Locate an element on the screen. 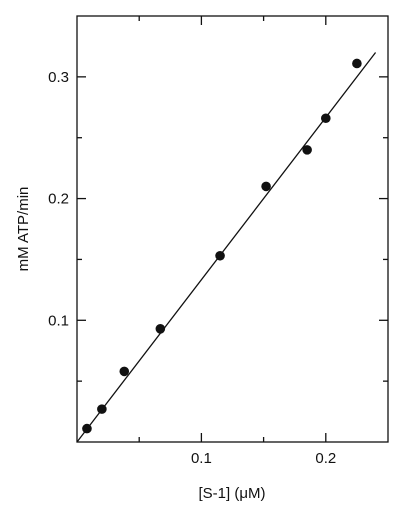 The width and height of the screenshot is (400, 505). y-axis-label: mM ATP/min is located at coordinates (23, 229).